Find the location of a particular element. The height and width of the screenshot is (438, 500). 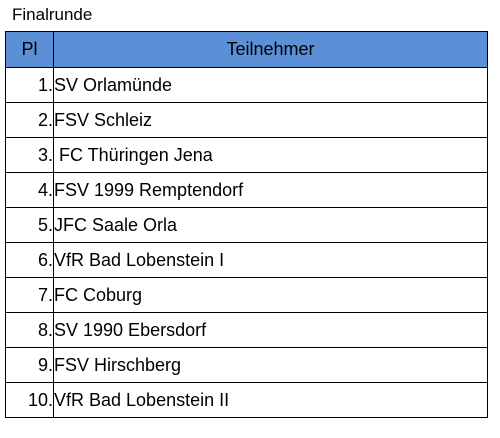

participant-cell: FSV Hirschberg is located at coordinates (270, 365).